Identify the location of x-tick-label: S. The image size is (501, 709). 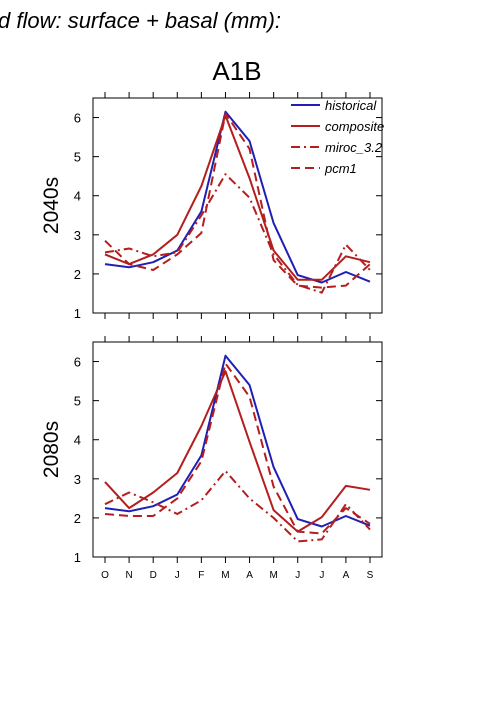
(370, 575).